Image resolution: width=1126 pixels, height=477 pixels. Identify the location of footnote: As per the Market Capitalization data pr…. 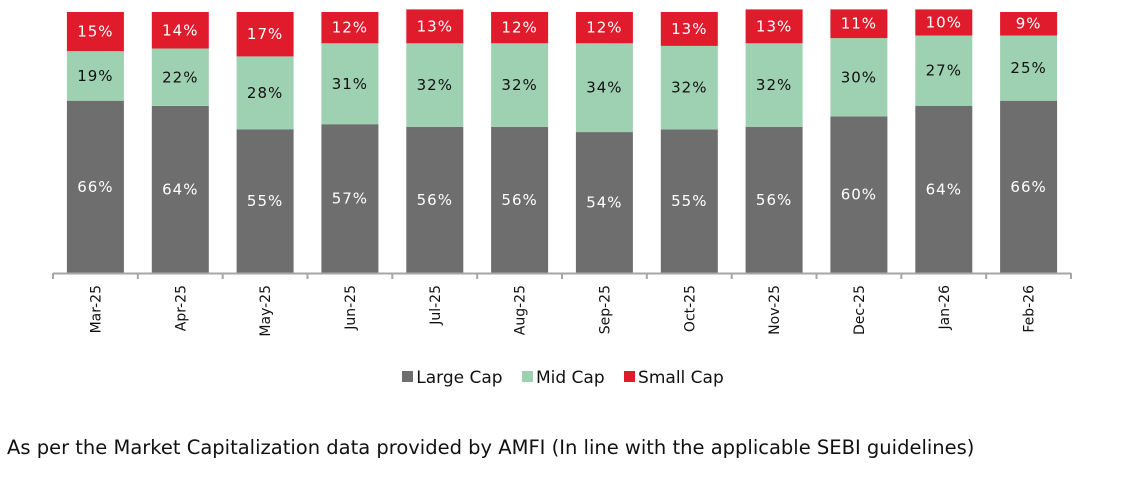
(491, 447).